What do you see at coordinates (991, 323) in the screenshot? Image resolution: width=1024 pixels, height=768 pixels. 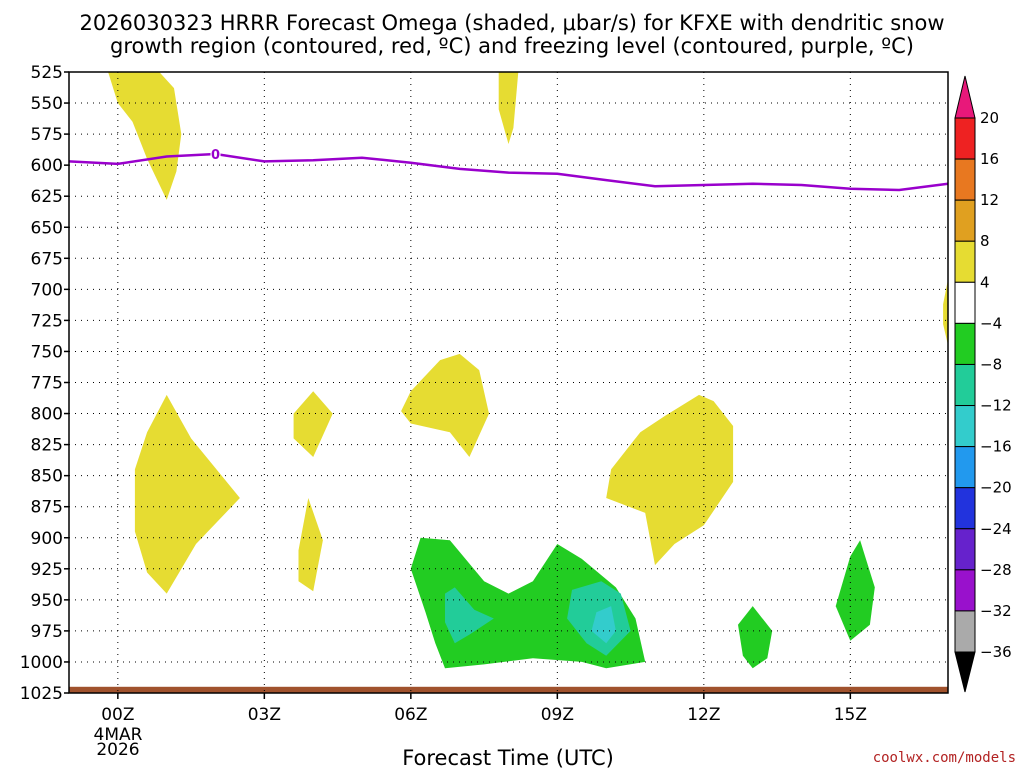 I see `colorbar-label-5: −4` at bounding box center [991, 323].